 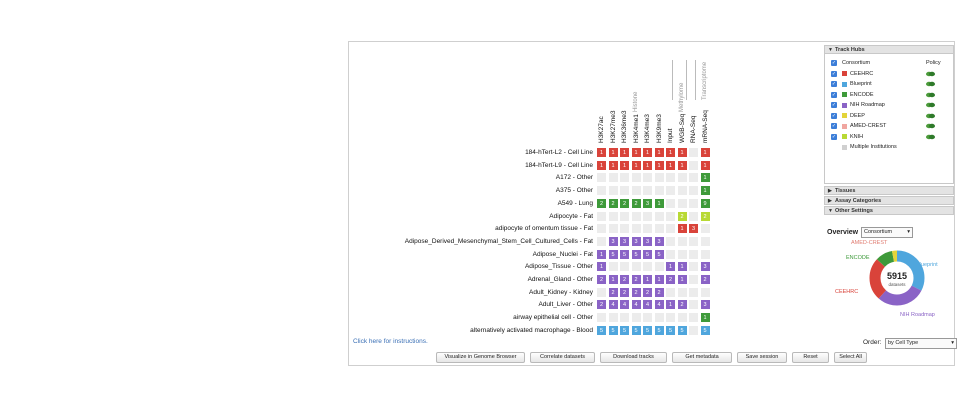 What do you see at coordinates (891, 126) in the screenshot?
I see `hub-row: ✓ AMED-CREST` at bounding box center [891, 126].